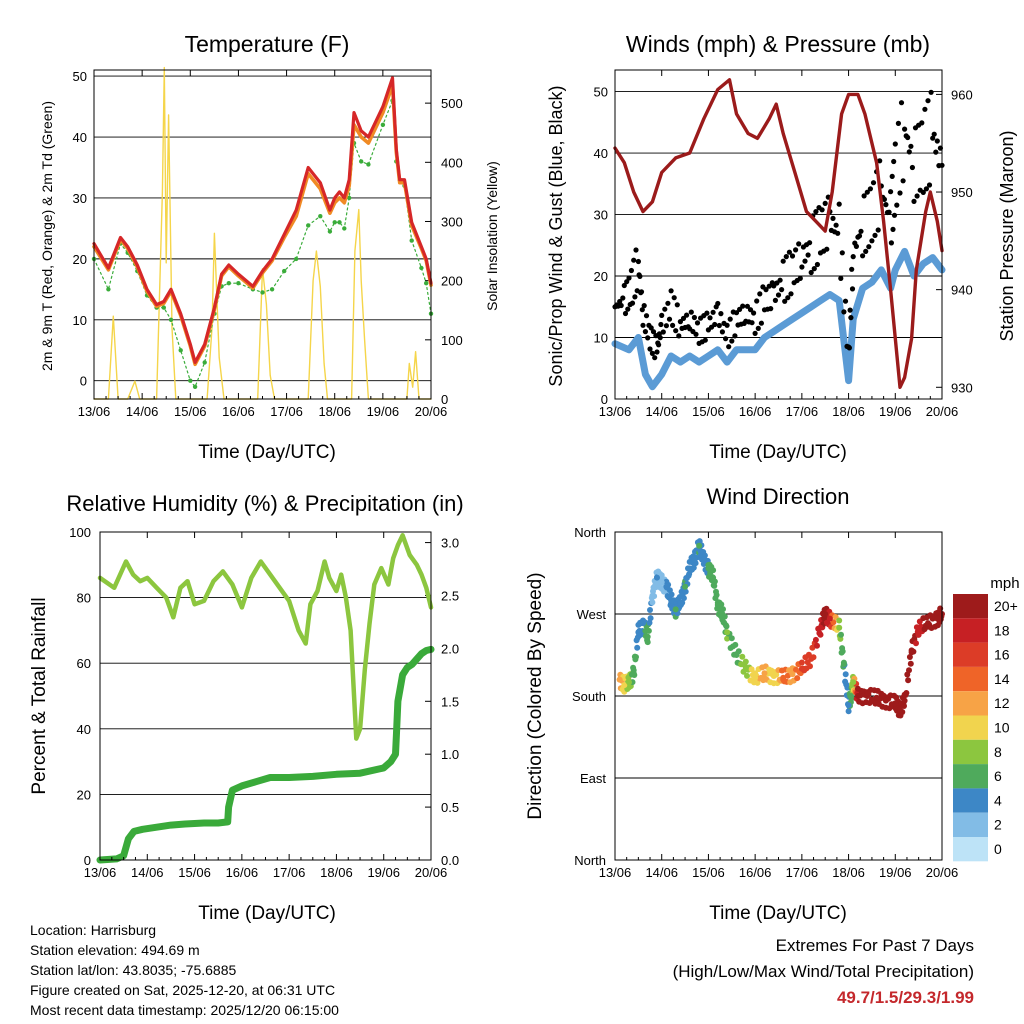 The height and width of the screenshot is (1024, 1024). Describe the element at coordinates (556, 235) in the screenshot. I see `winds-ylabel: Sonic/Prop Wind & Gust (Blue, Black)` at that location.